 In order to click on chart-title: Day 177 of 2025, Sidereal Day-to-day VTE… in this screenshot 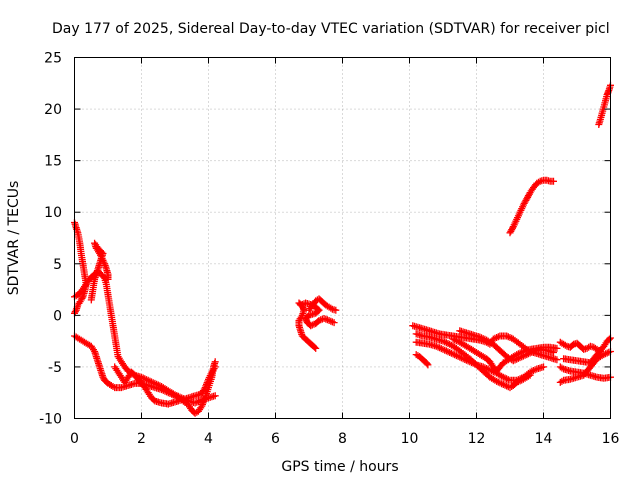, I will do `click(331, 29)`.